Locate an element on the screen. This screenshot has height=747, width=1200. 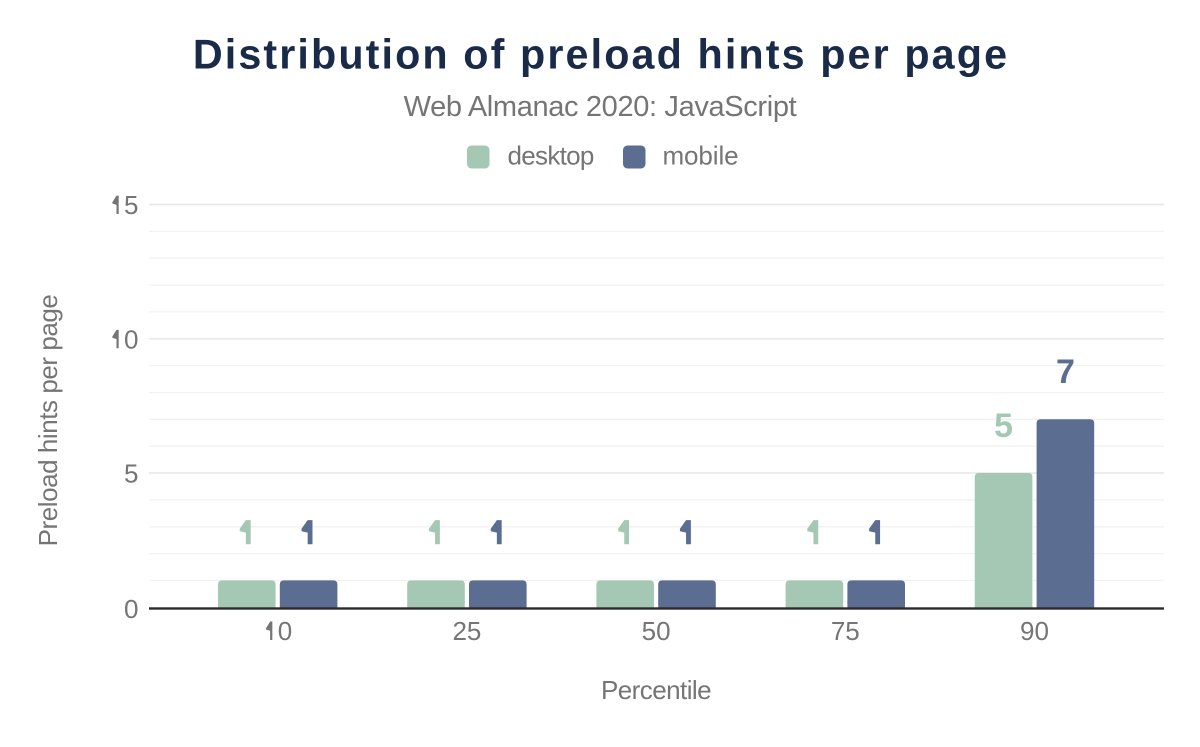
svg-text: 50 is located at coordinates (656, 631).